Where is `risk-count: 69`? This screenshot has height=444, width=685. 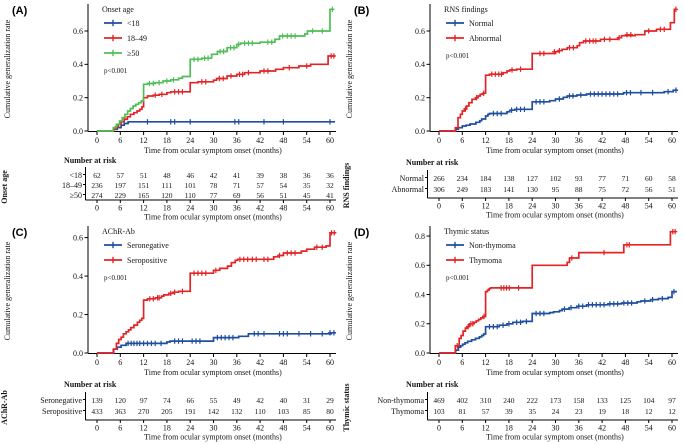
risk-count: 69 is located at coordinates (237, 195).